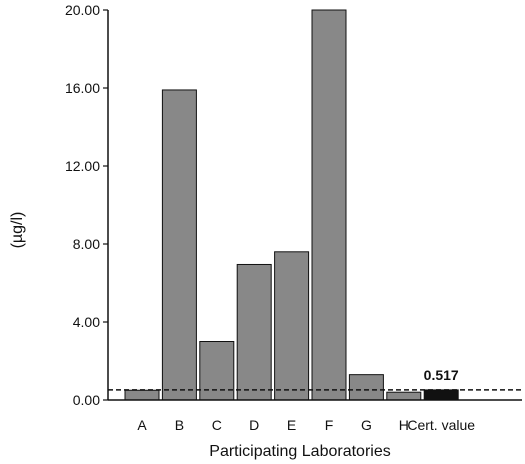  What do you see at coordinates (299, 451) in the screenshot?
I see `x-axis-title: Participating Laboratories` at bounding box center [299, 451].